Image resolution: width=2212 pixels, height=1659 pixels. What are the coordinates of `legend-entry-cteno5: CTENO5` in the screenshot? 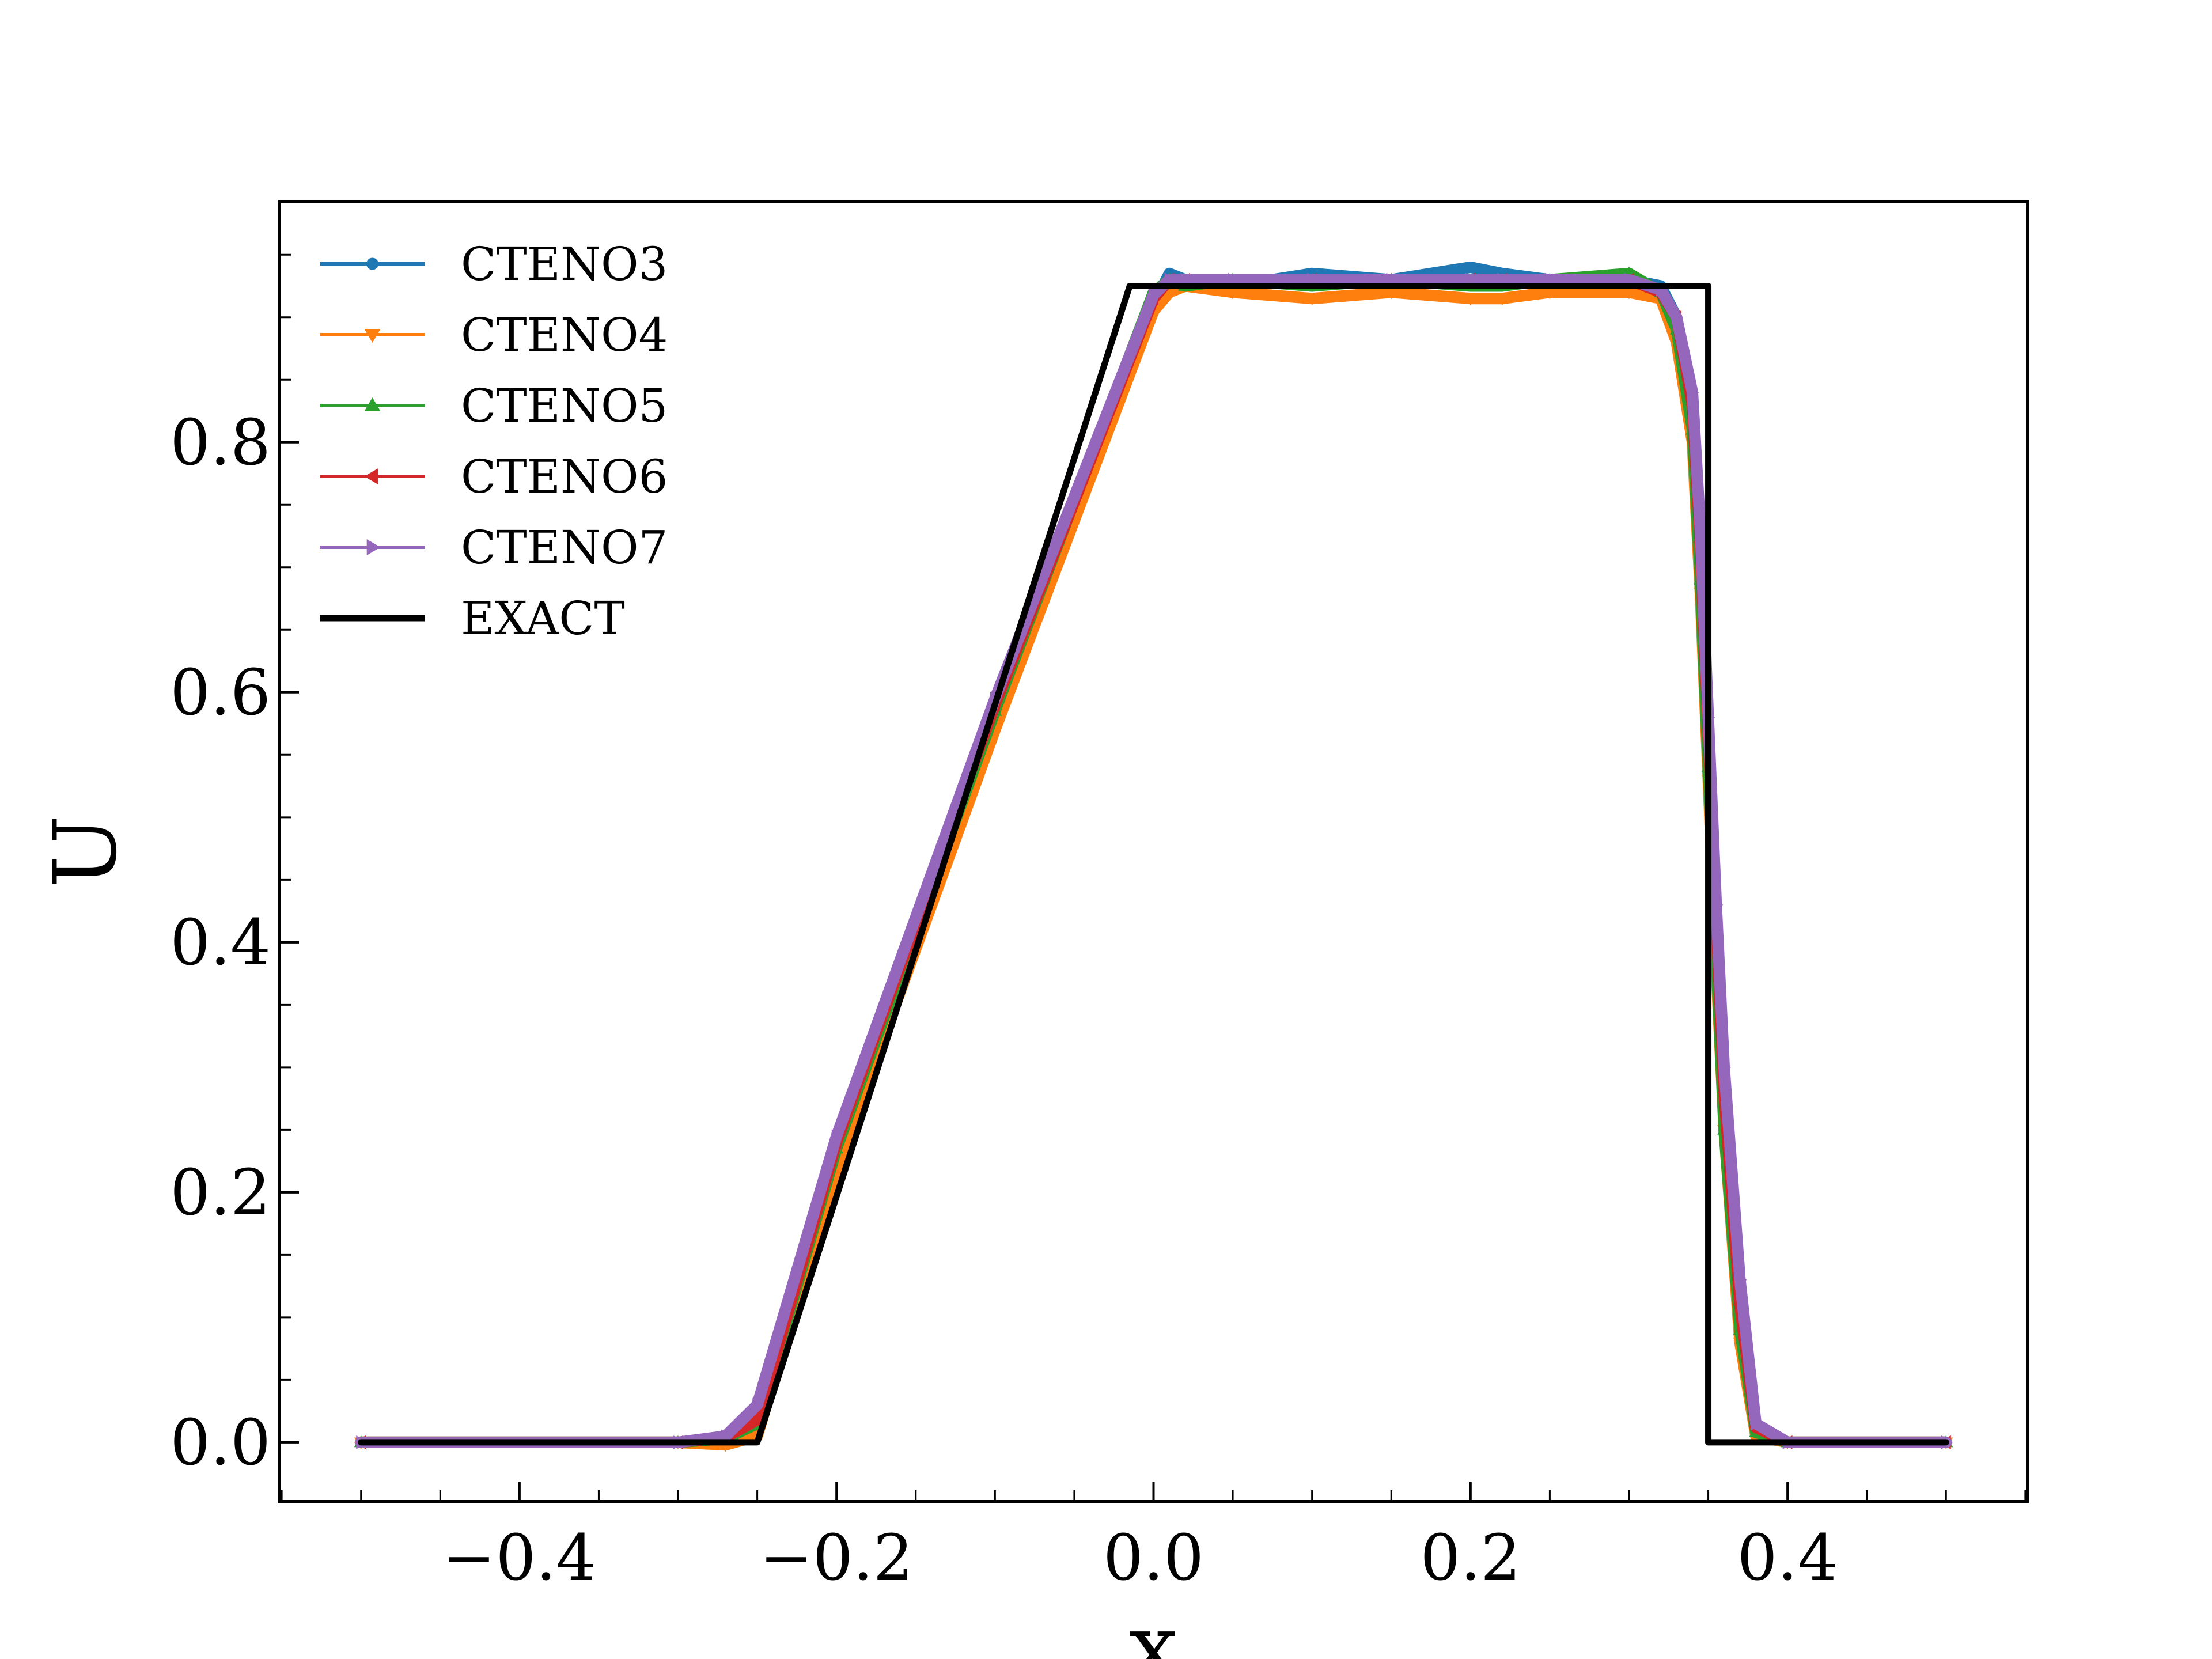 It's located at (494, 406).